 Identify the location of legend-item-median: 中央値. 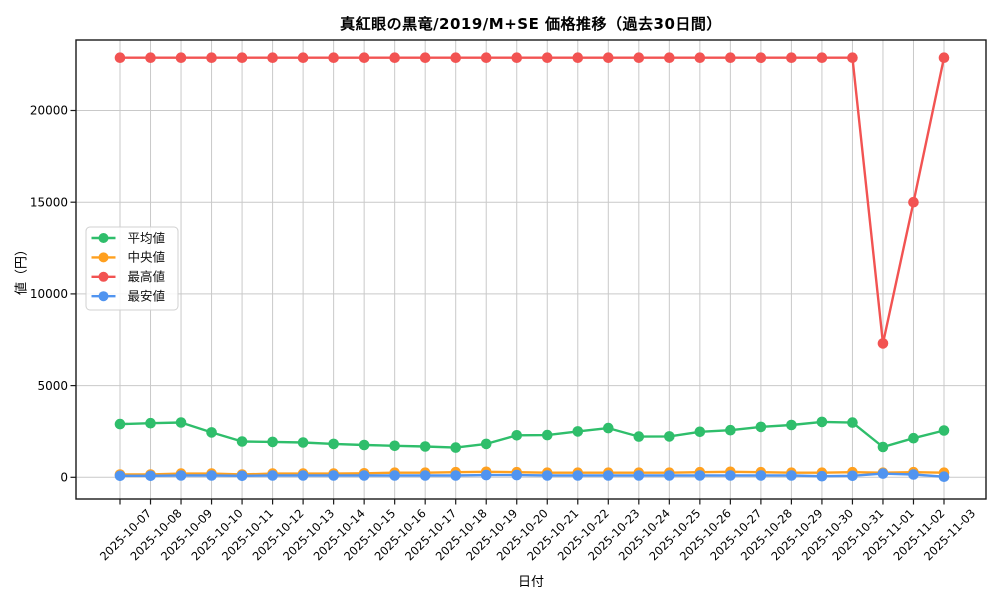
(128, 257).